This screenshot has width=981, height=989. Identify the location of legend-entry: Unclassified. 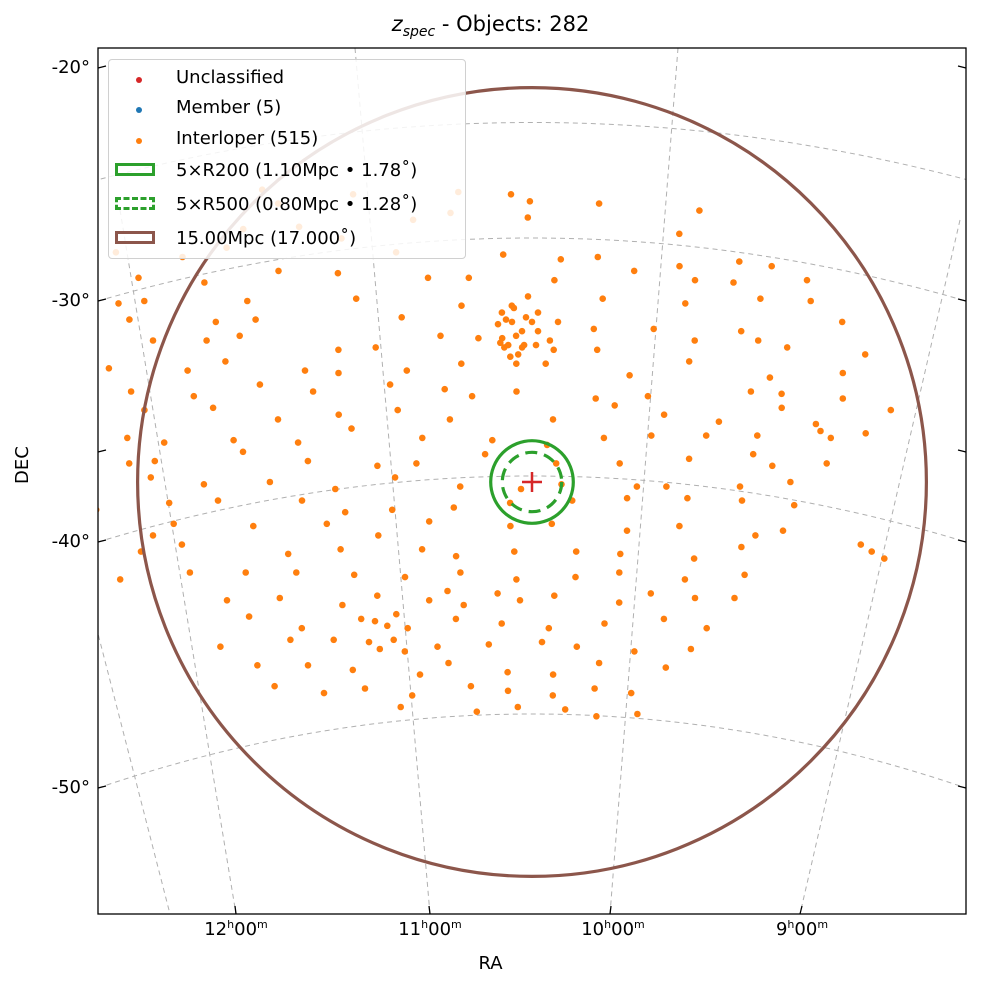
(287, 78).